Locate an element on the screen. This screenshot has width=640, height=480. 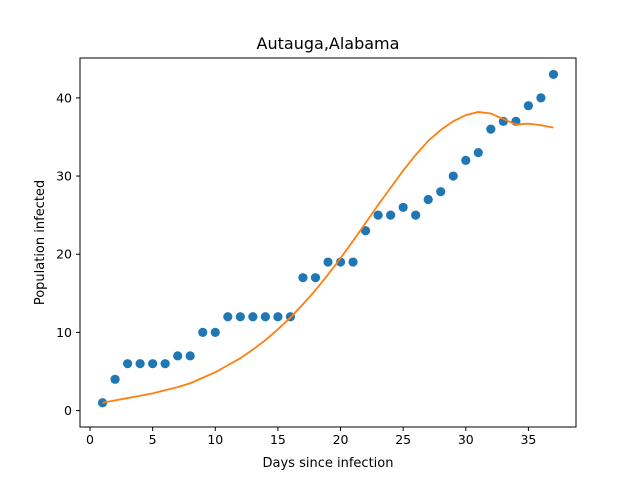
x-tick-label: 30 is located at coordinates (466, 439).